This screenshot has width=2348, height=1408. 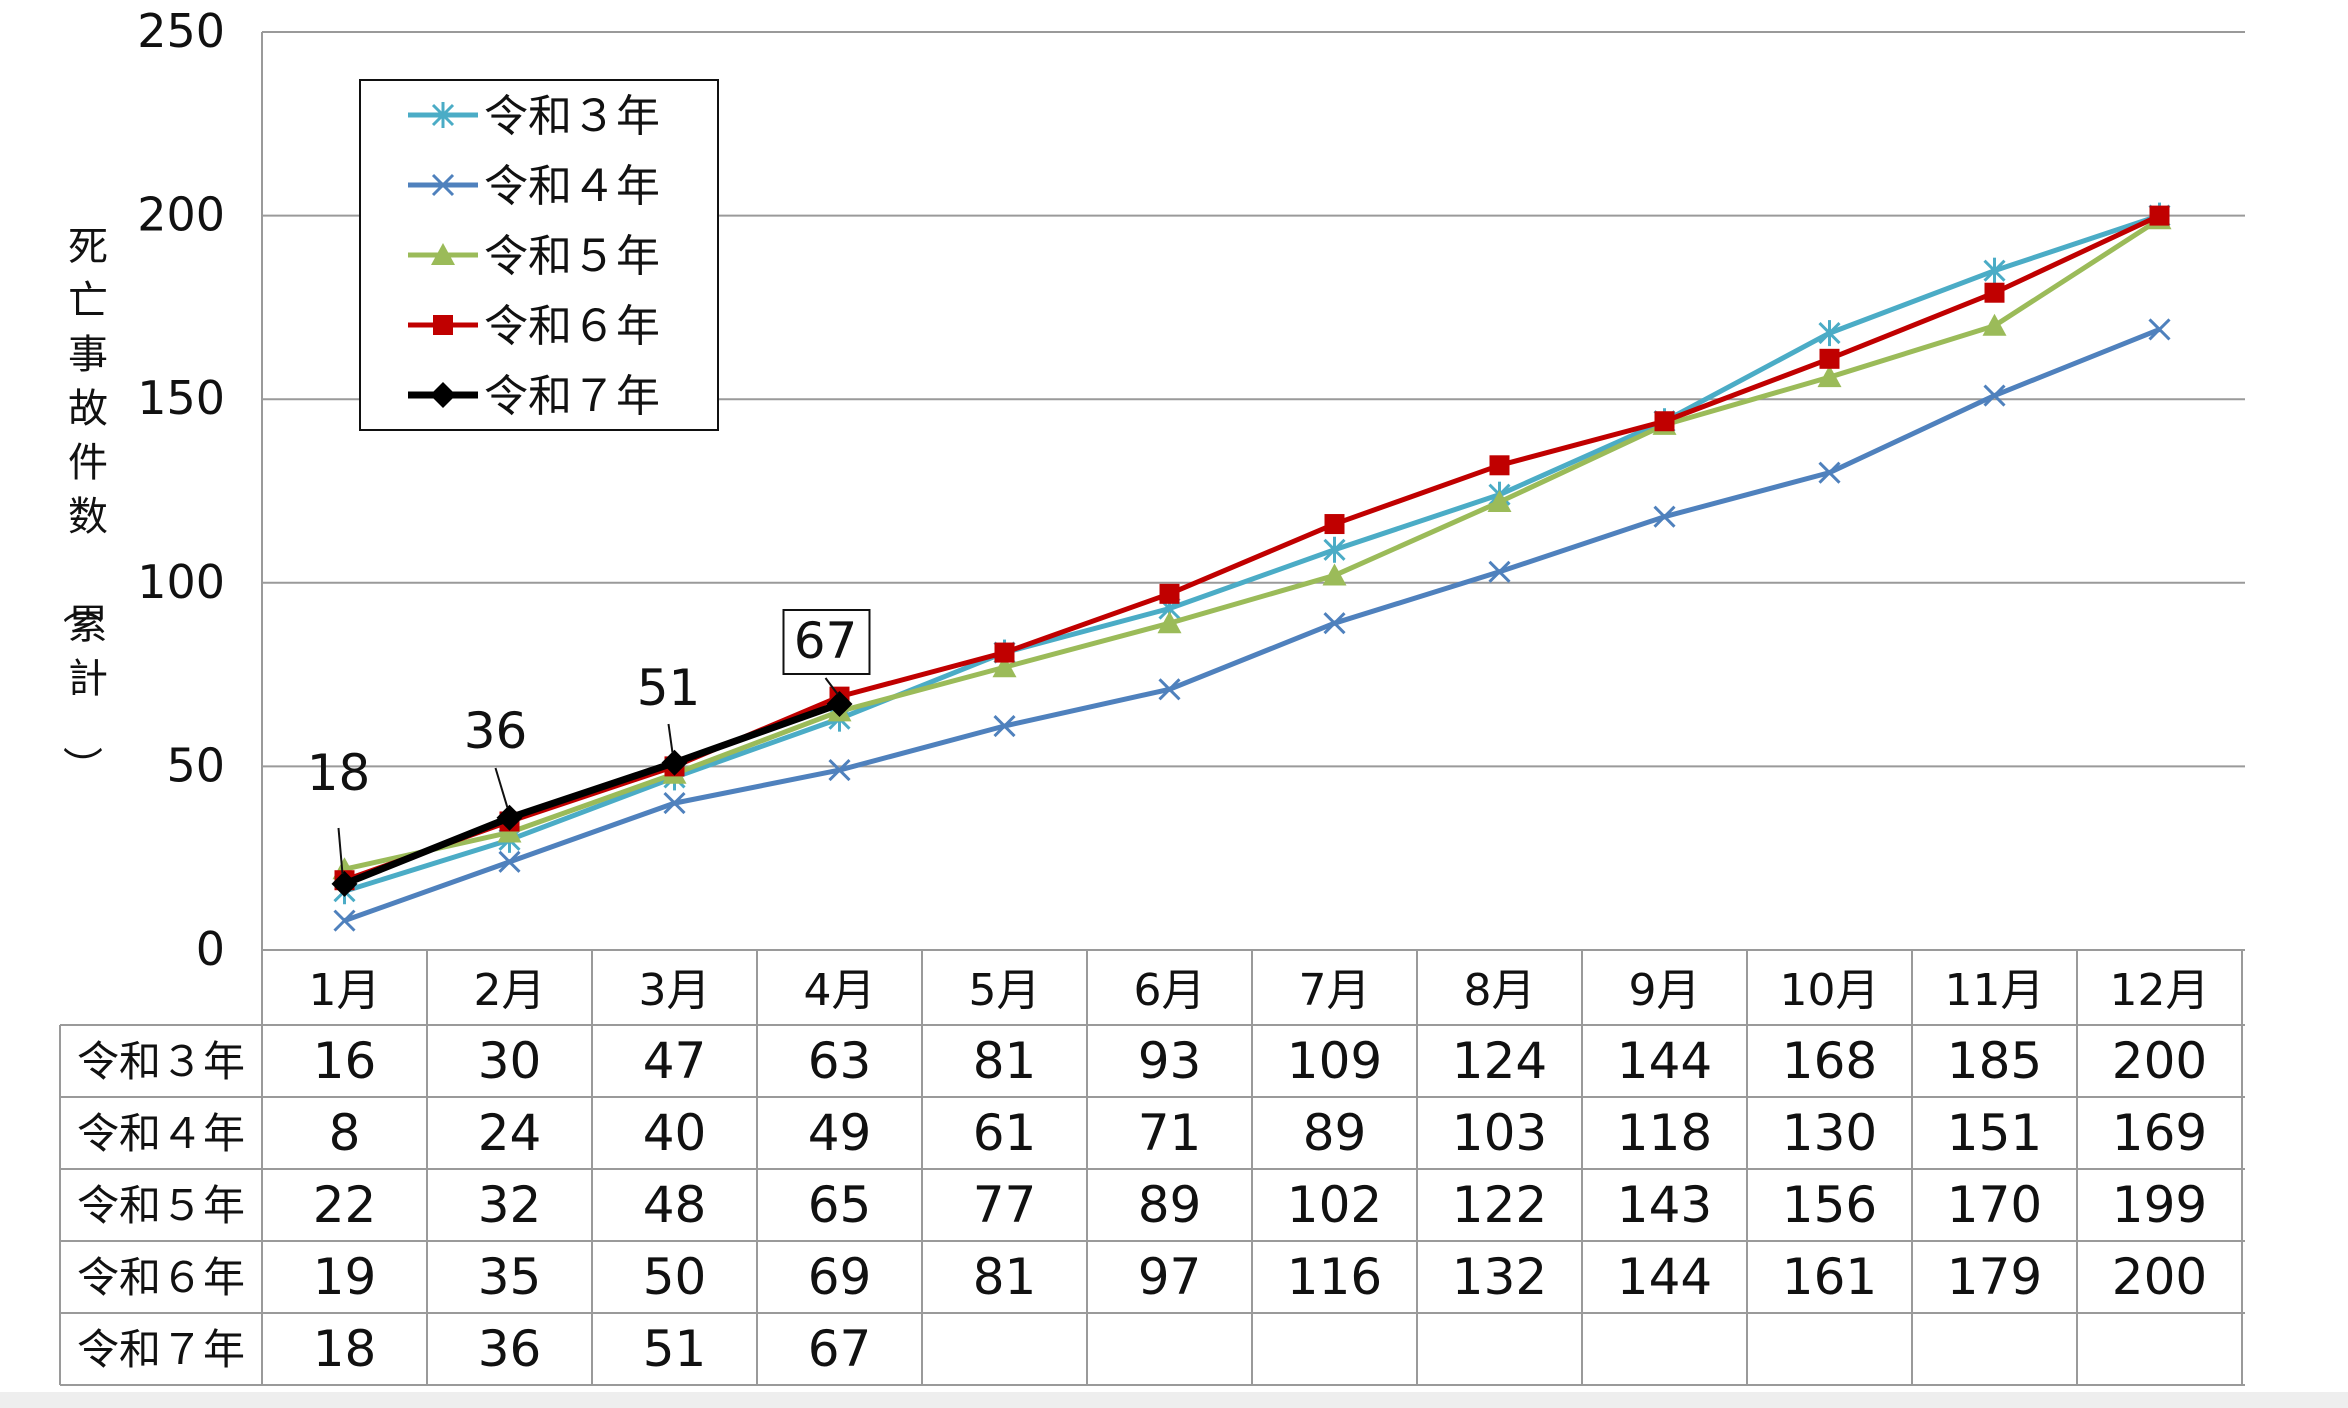 What do you see at coordinates (2159, 1205) in the screenshot?
I see `table-cell: 199` at bounding box center [2159, 1205].